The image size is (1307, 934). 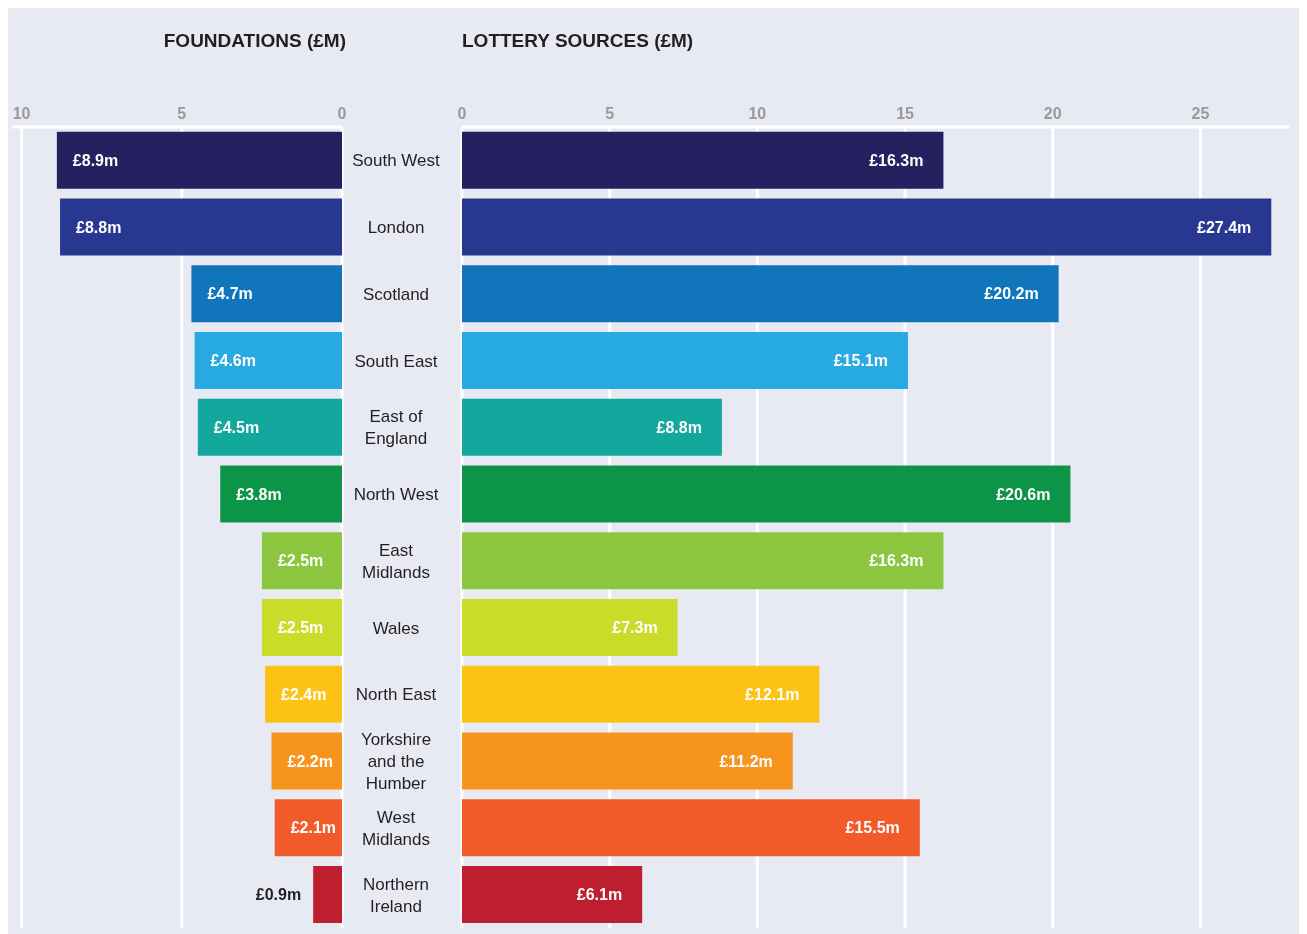 What do you see at coordinates (772, 694) in the screenshot?
I see `data-label: £12.1m` at bounding box center [772, 694].